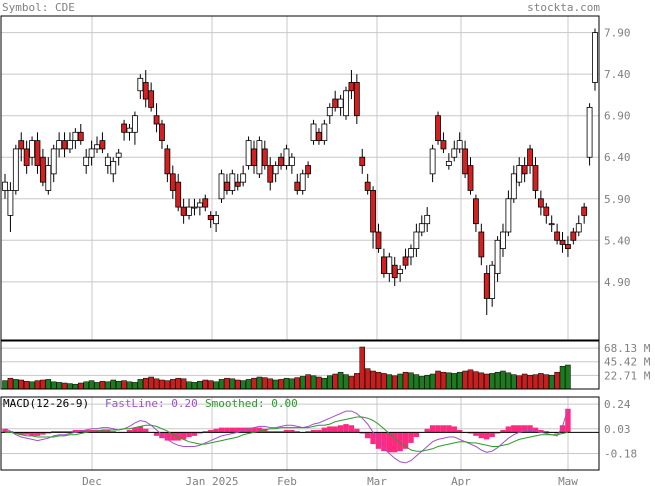 The height and width of the screenshot is (486, 655). I want to click on price-tick-label: 5.40, so click(617, 240).